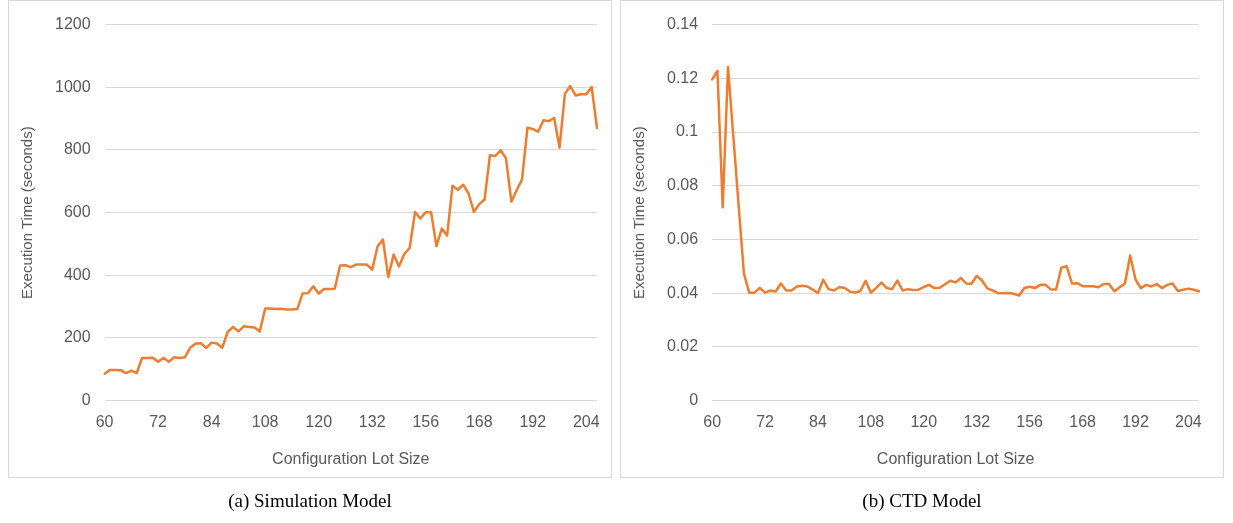 This screenshot has height=523, width=1233. Describe the element at coordinates (77, 337) in the screenshot. I see `y-tick-label: 200` at that location.